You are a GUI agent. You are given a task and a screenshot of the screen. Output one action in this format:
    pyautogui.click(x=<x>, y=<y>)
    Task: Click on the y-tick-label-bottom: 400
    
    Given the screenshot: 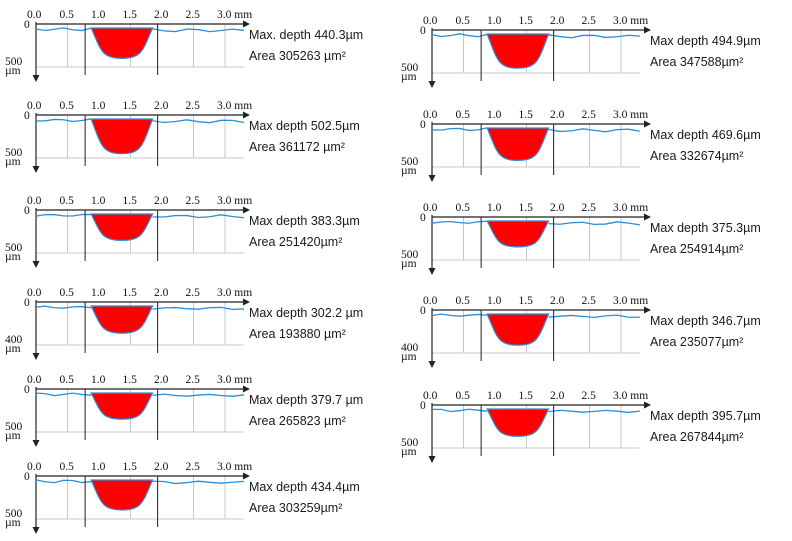 What is the action you would take?
    pyautogui.click(x=14, y=340)
    